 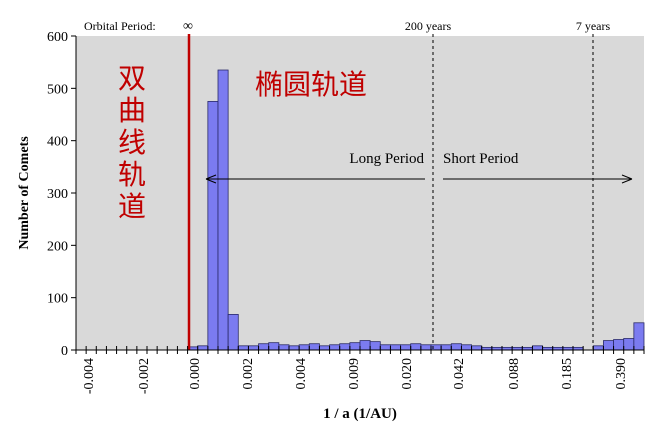 What do you see at coordinates (315, 179) in the screenshot?
I see `long-period-arrow` at bounding box center [315, 179].